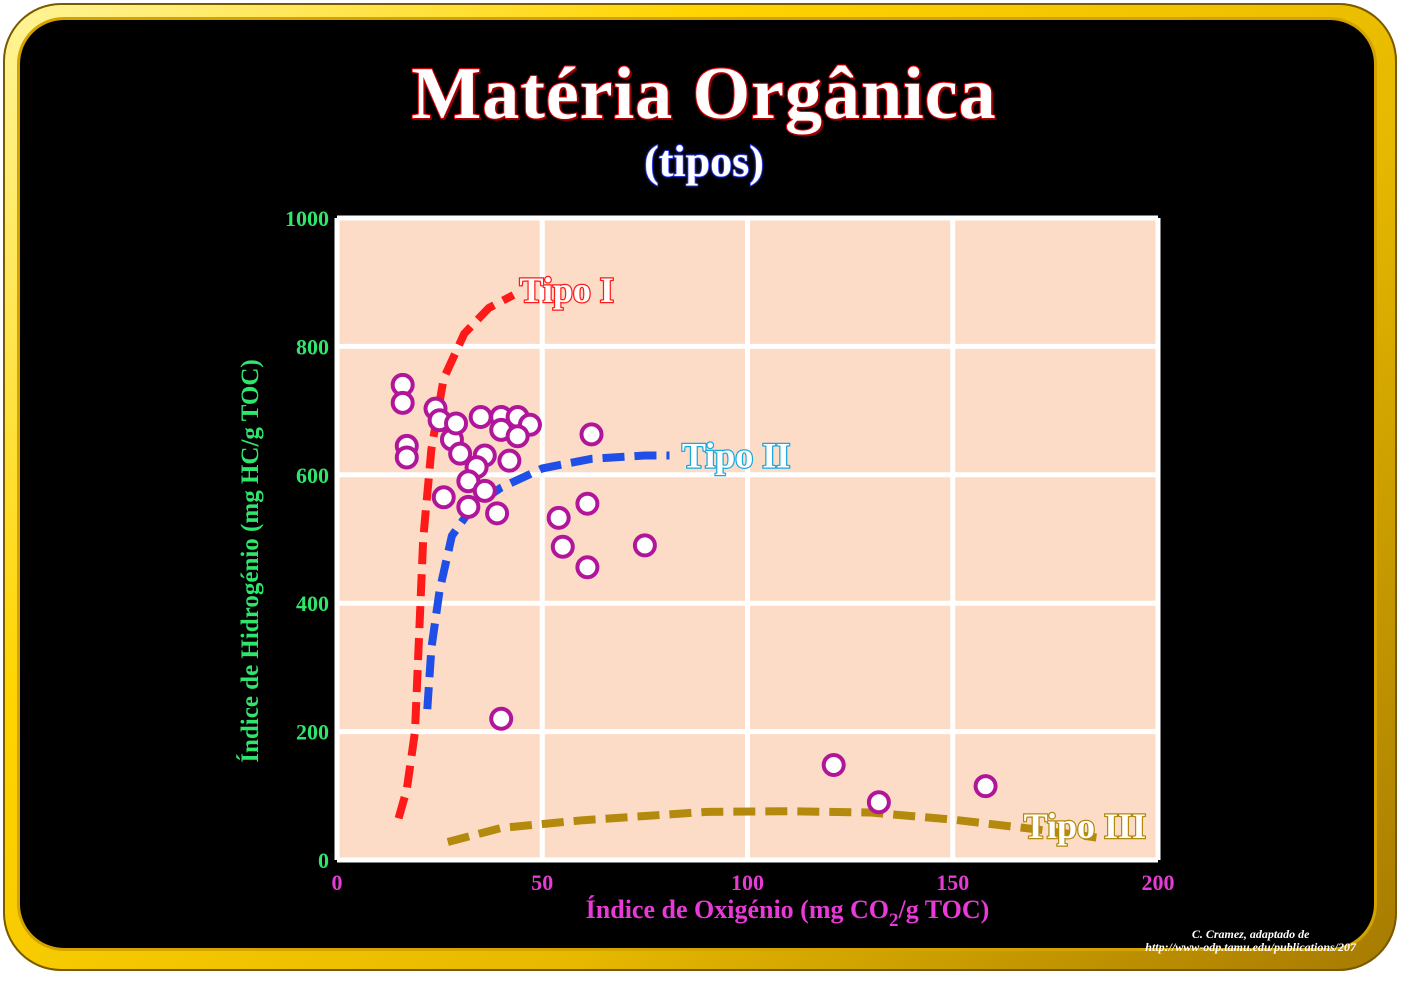 The height and width of the screenshot is (981, 1408). I want to click on y-axis-label: Índice de Hidrogénio (mg HC/g TOC), so click(250, 561).